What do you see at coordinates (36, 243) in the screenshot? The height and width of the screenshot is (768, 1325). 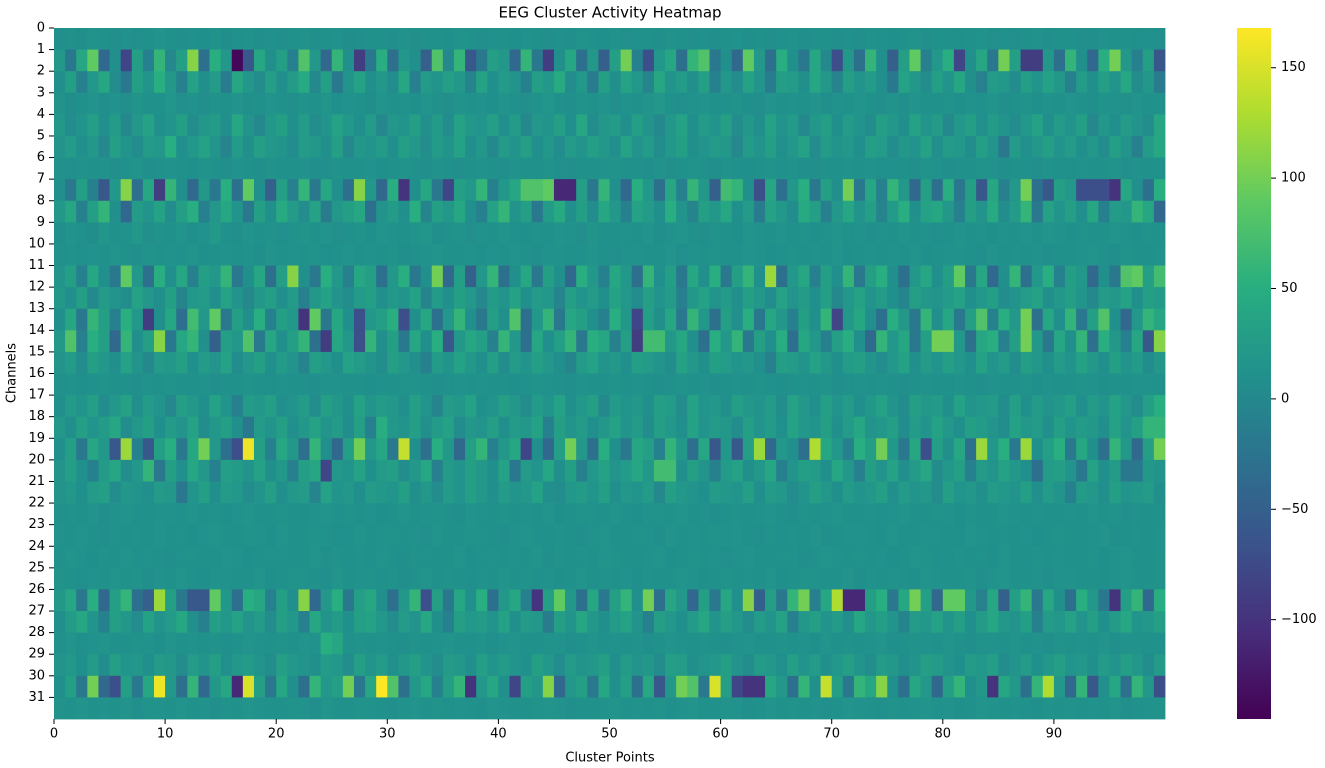 I see `y-tick-label: 10` at bounding box center [36, 243].